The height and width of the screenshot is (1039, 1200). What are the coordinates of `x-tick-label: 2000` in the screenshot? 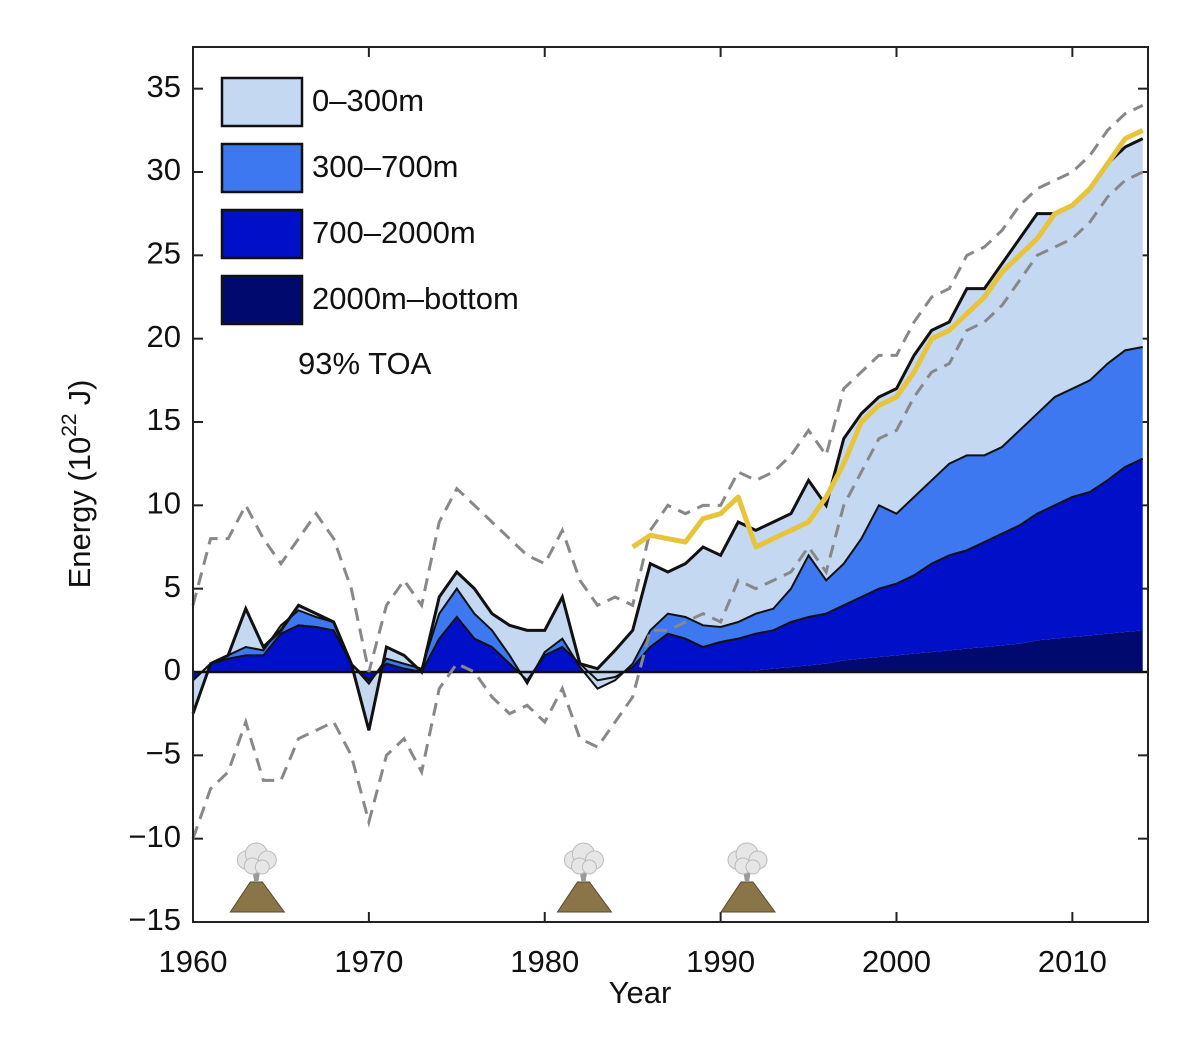 It's located at (896, 961).